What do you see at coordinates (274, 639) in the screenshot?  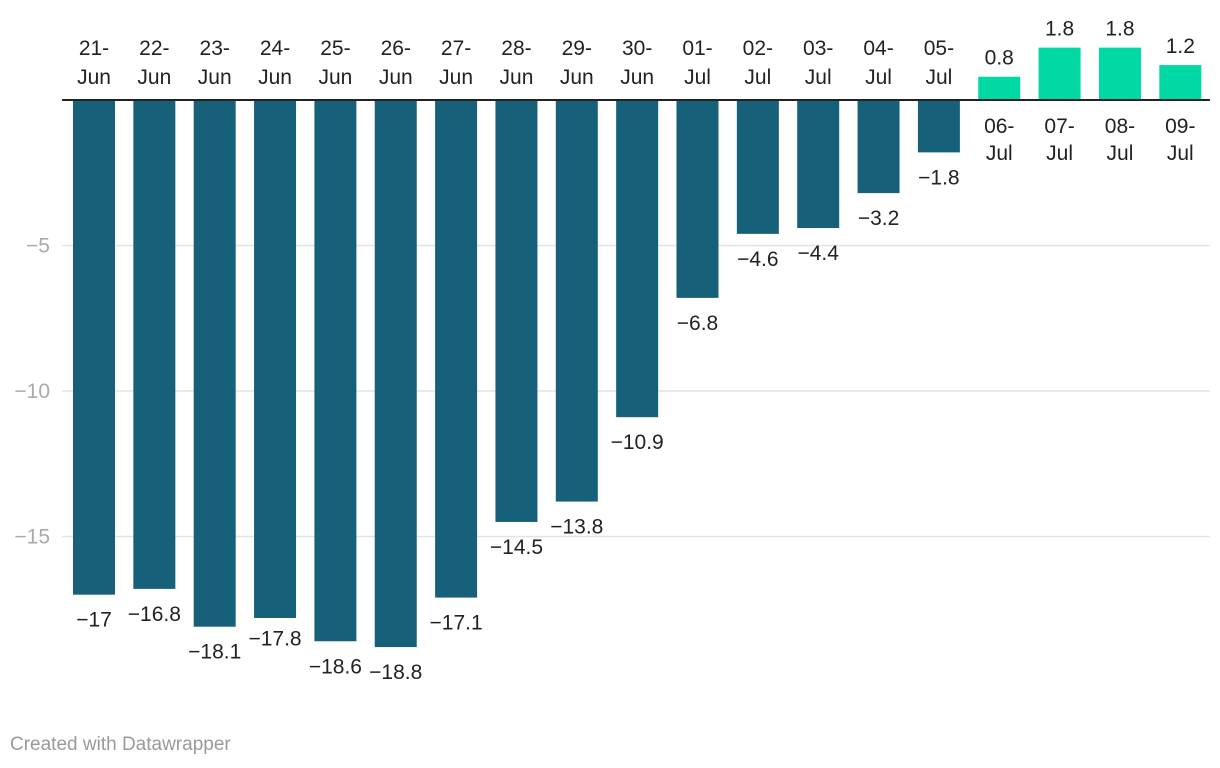 I see `data-label: −17.8` at bounding box center [274, 639].